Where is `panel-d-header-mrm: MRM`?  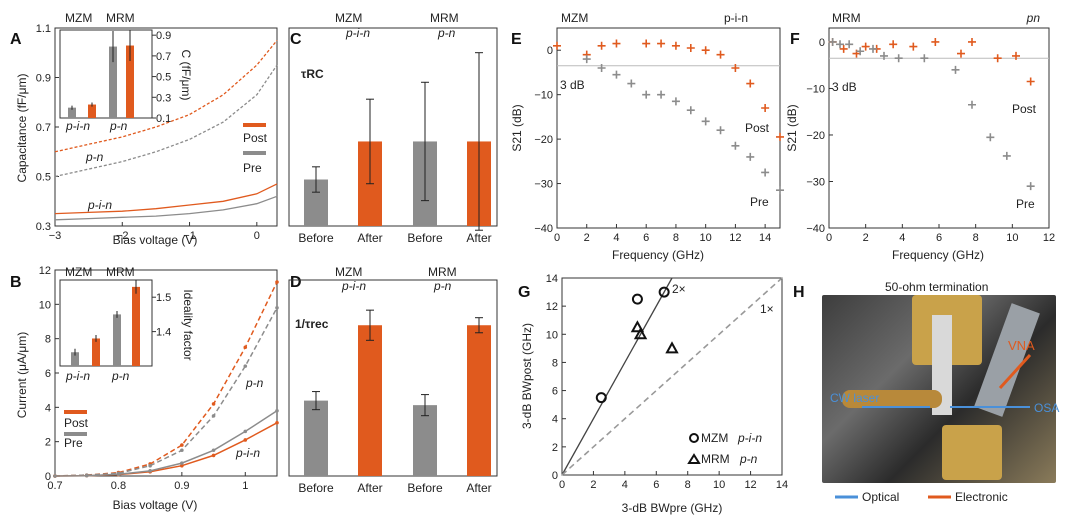
panel-d-header-mrm: MRM is located at coordinates (442, 272).